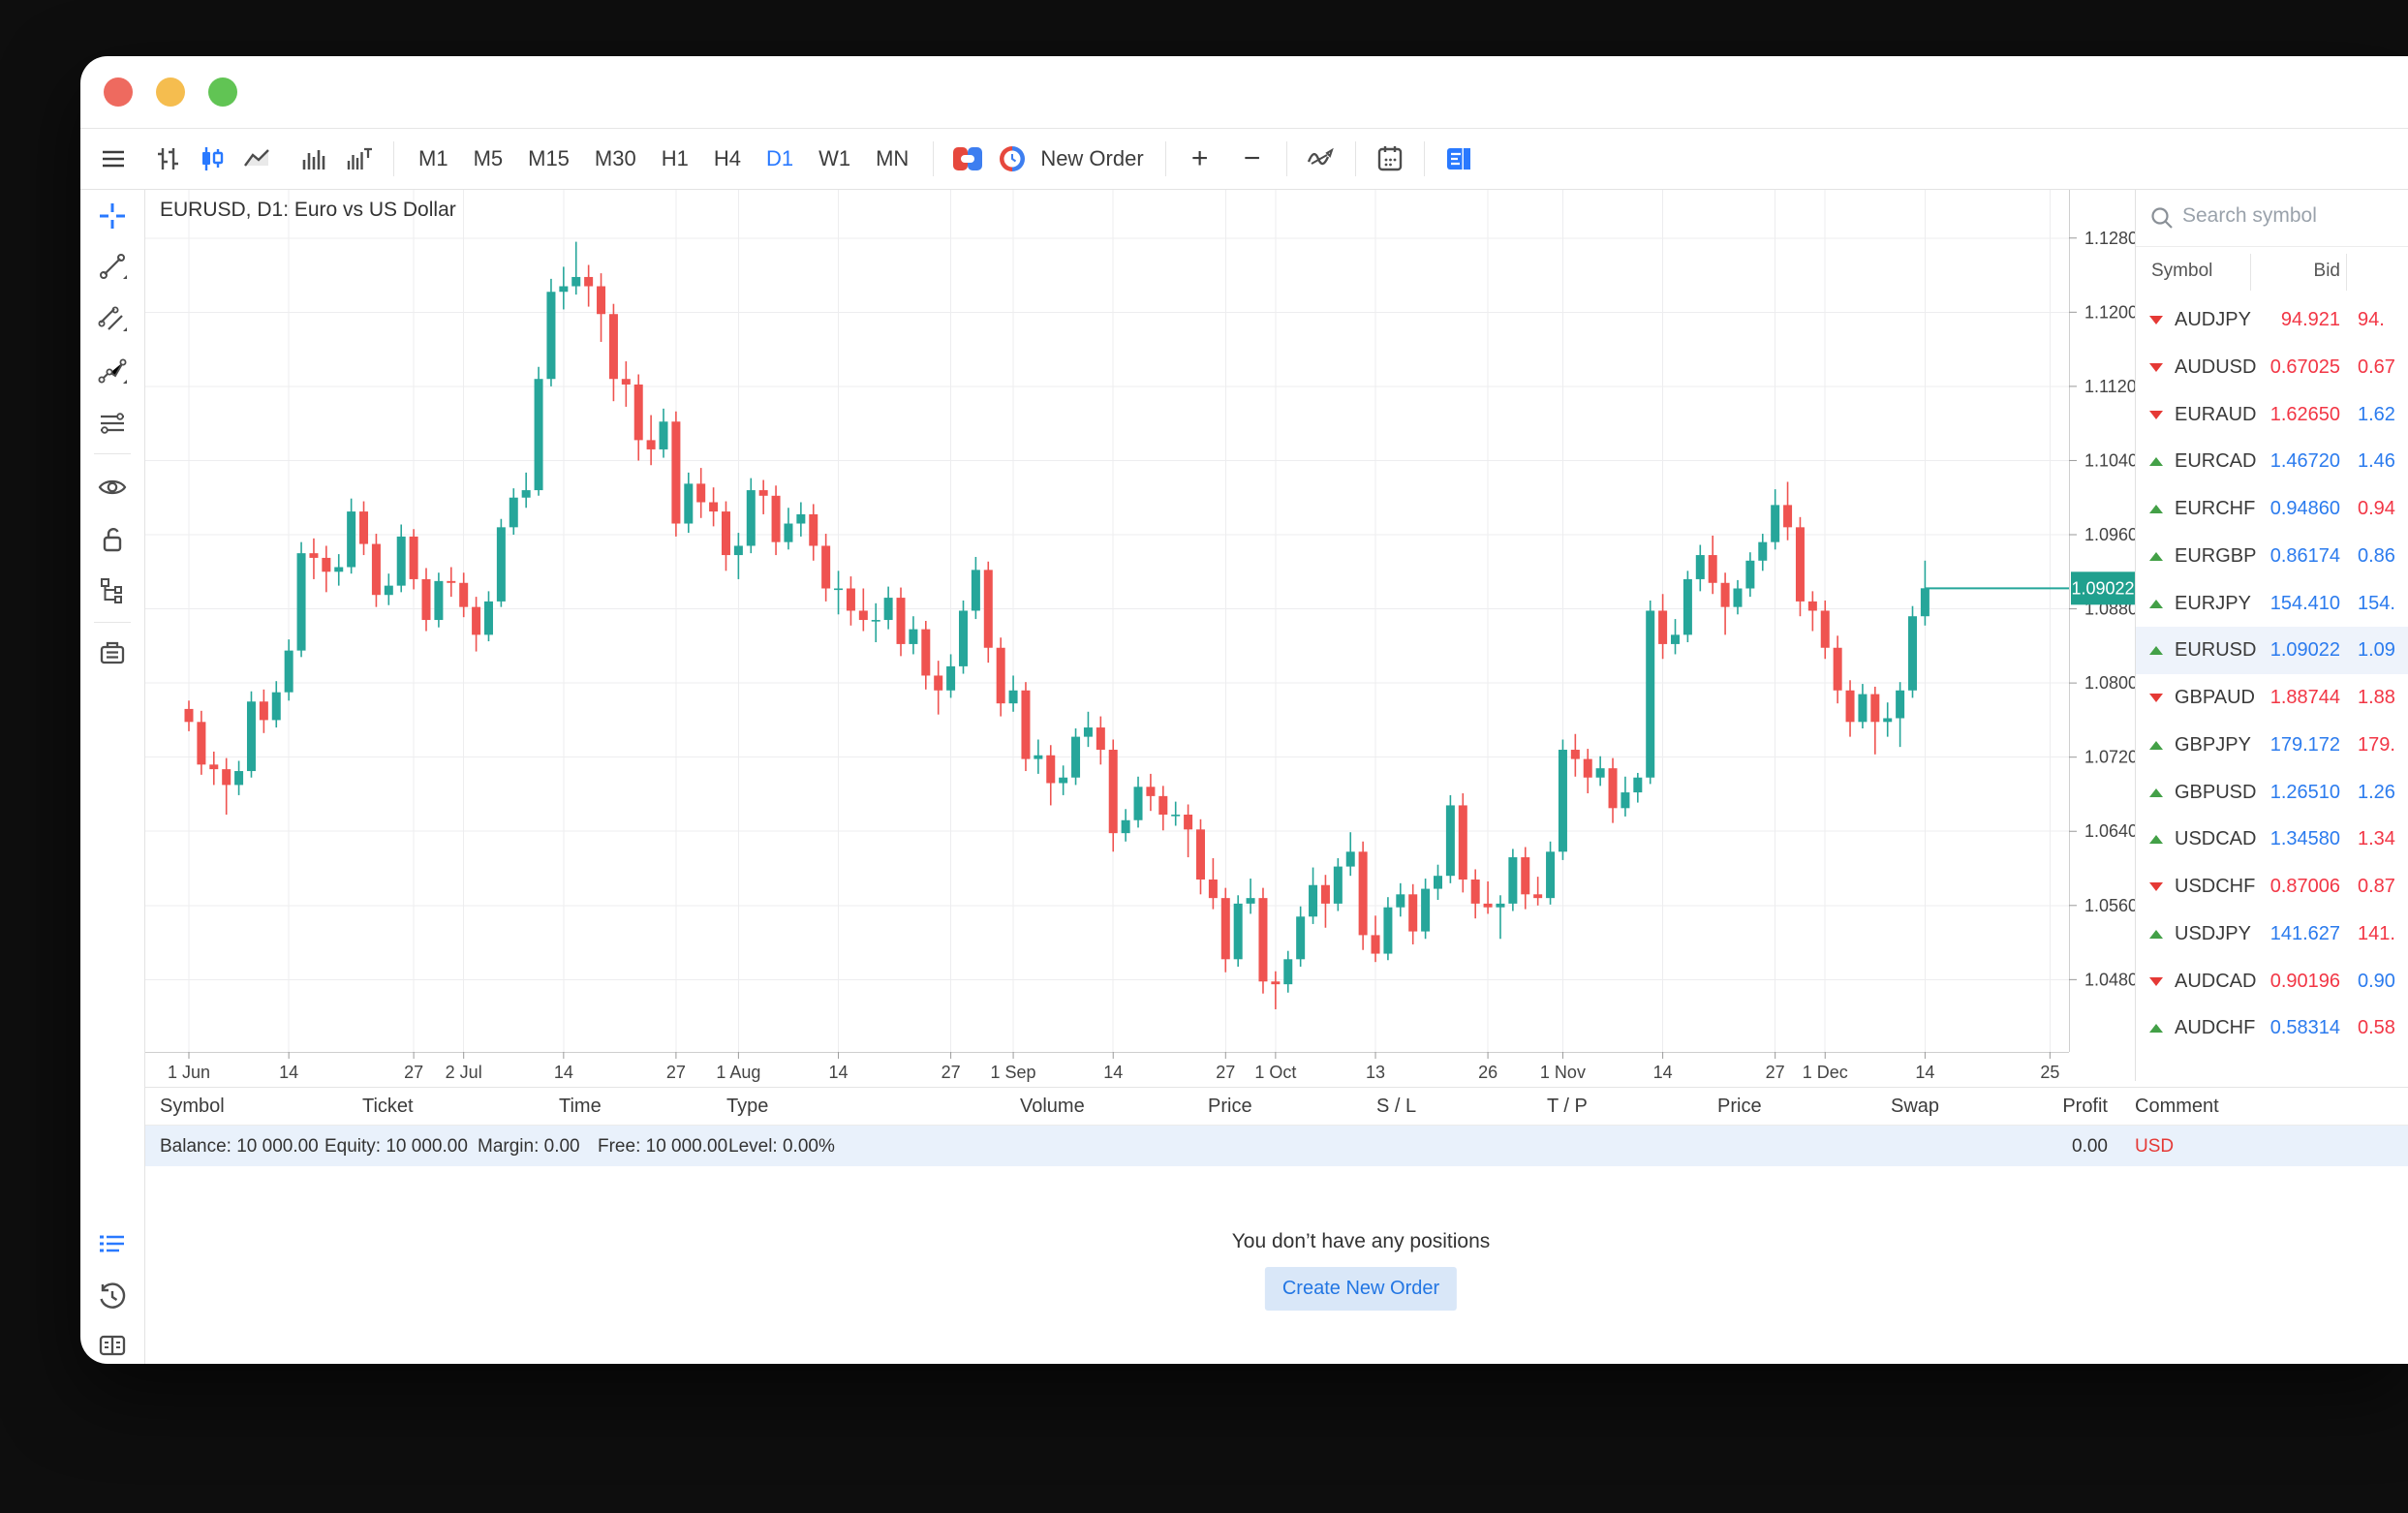 The height and width of the screenshot is (1513, 2408). What do you see at coordinates (1321, 159) in the screenshot?
I see `indicators-icon` at bounding box center [1321, 159].